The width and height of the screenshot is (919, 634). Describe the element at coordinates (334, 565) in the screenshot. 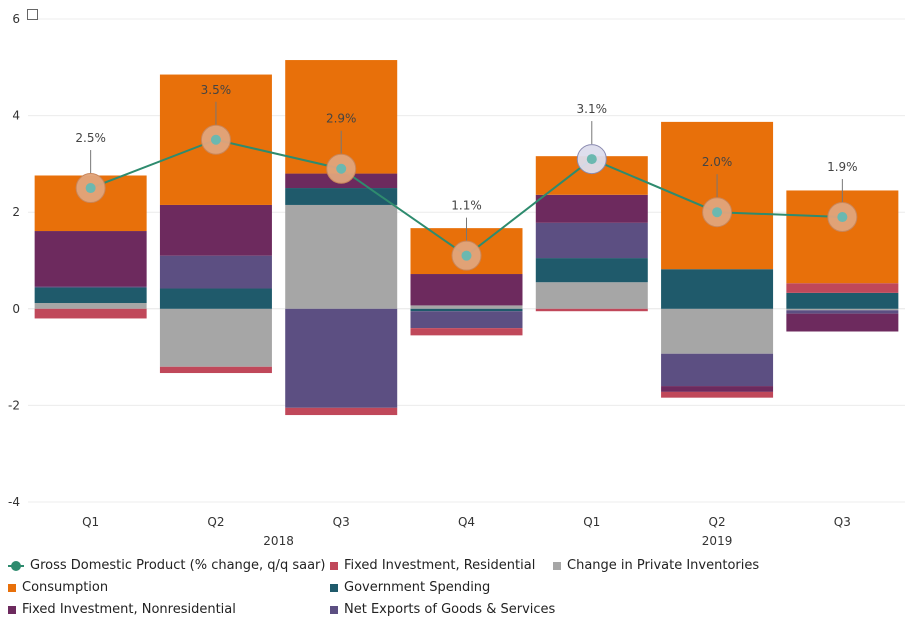

I see `legend-swatch-residential` at that location.